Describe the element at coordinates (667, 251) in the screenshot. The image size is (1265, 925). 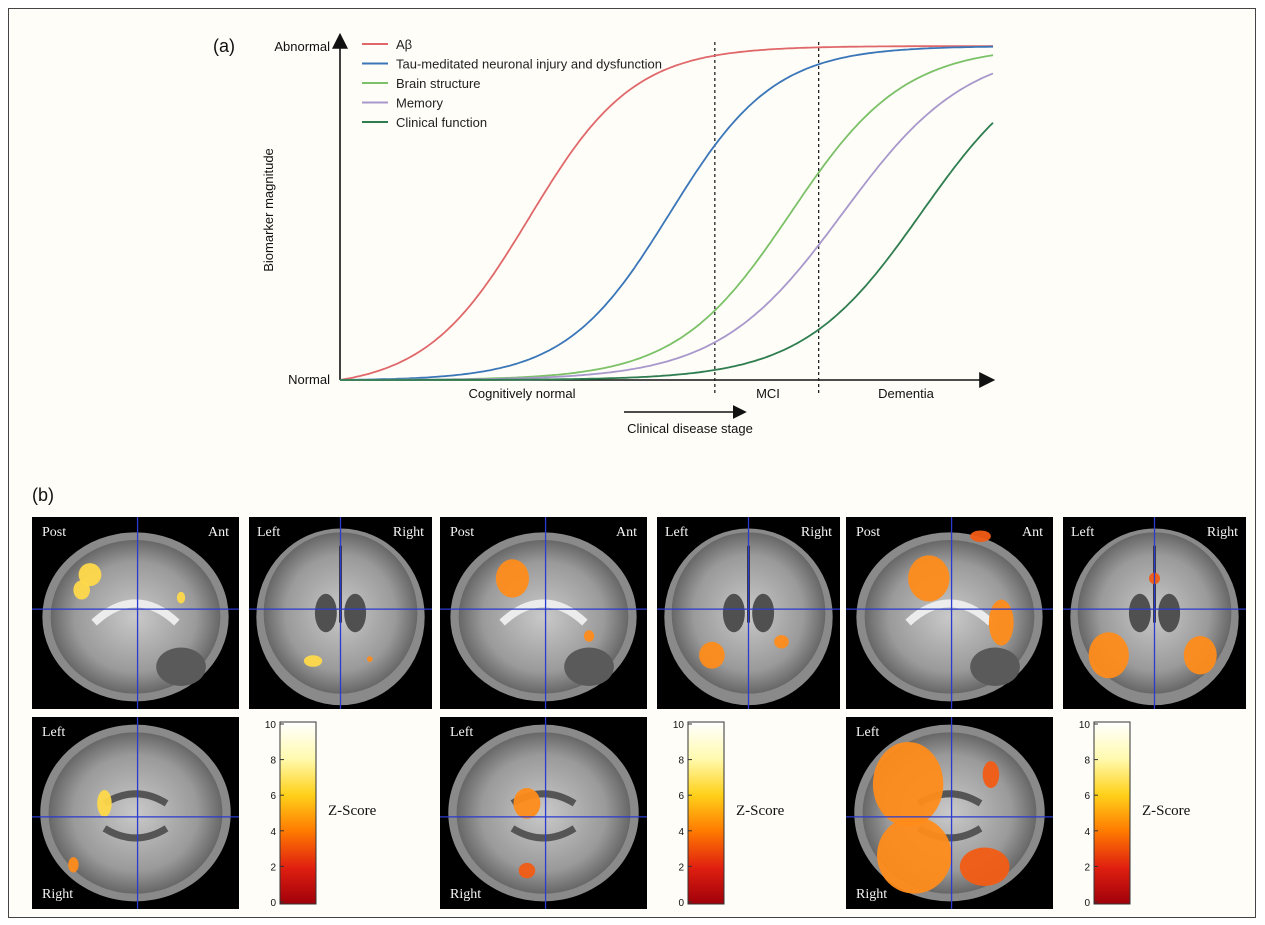
I see `series-line` at that location.